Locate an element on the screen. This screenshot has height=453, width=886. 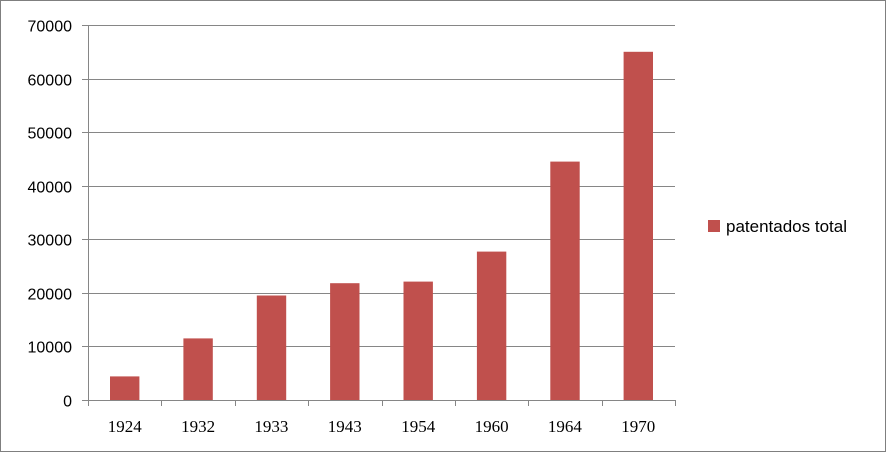
x-tick-label: 1933 is located at coordinates (271, 426).